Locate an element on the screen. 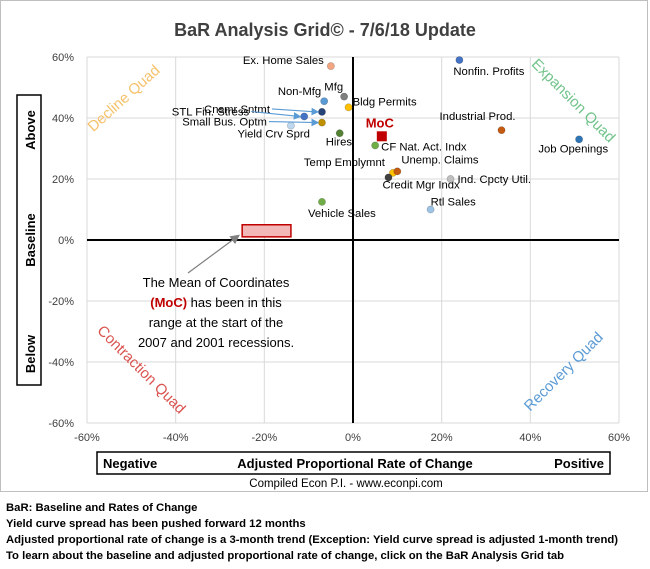  data-point-label: Job Openings is located at coordinates (573, 149).